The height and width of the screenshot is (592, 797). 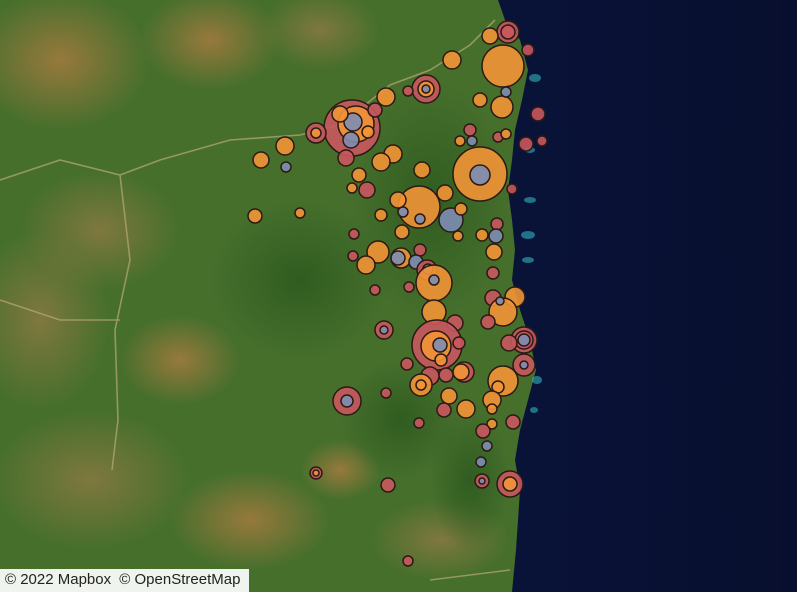 I want to click on mapbox-attribution-link: © 2022 Mapbox, so click(x=58, y=579).